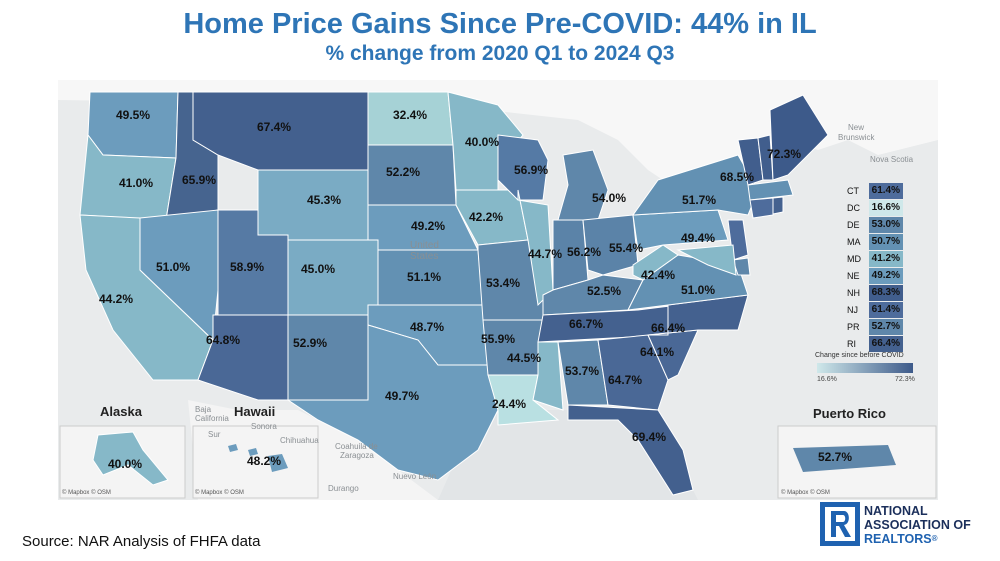 This screenshot has width=1000, height=561. I want to click on geo-label-brunswick: Brunswick, so click(856, 137).